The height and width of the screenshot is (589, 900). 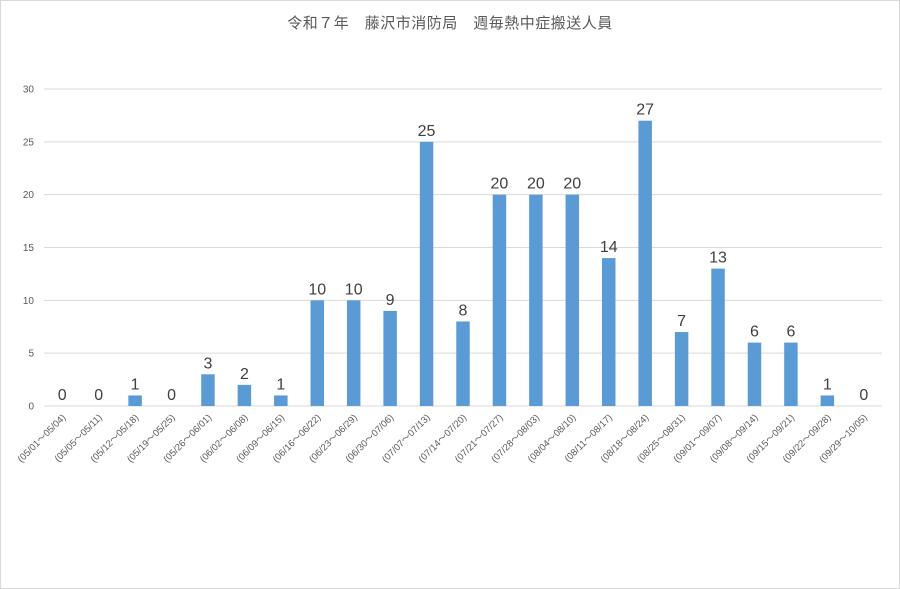 I want to click on y-tick-label: 25, so click(x=29, y=142).